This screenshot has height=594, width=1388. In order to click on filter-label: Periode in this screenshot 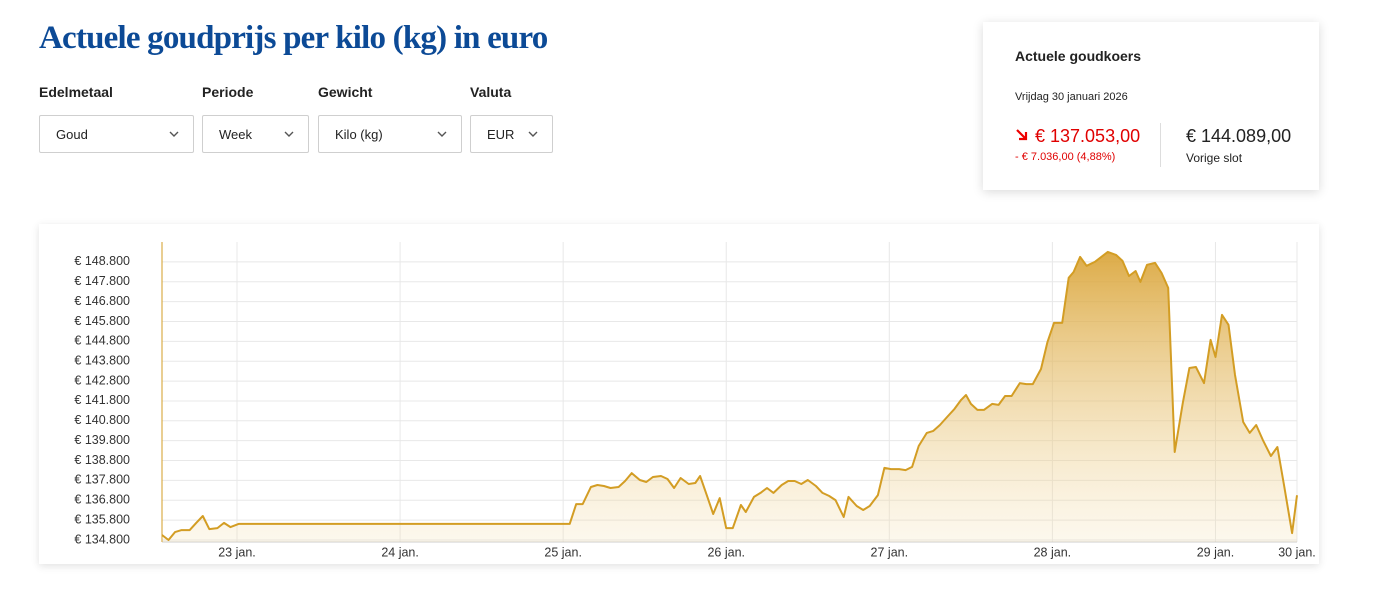, I will do `click(228, 92)`.